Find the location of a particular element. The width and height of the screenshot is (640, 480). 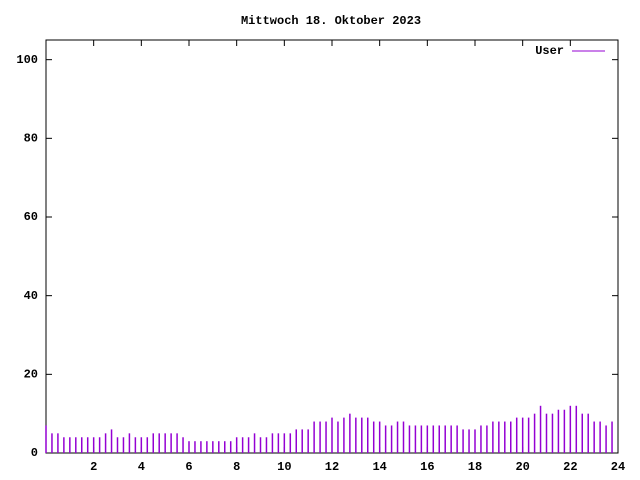

x-tick-label: 22 is located at coordinates (570, 467).